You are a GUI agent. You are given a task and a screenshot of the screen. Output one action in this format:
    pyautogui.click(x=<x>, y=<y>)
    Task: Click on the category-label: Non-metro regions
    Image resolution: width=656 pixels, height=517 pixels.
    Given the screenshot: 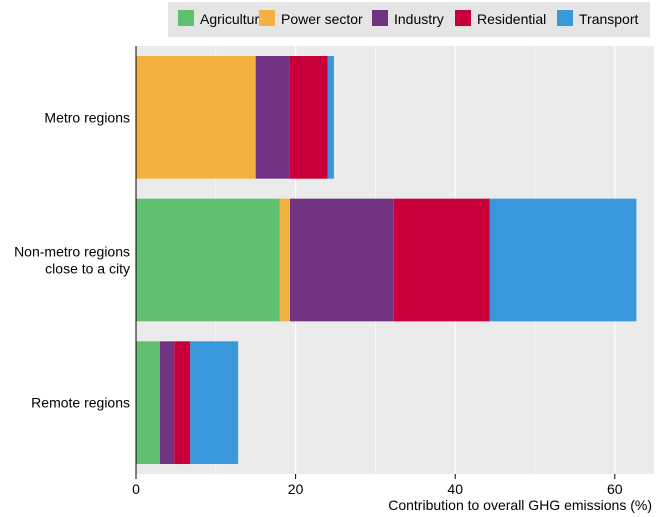 What is the action you would take?
    pyautogui.click(x=72, y=252)
    